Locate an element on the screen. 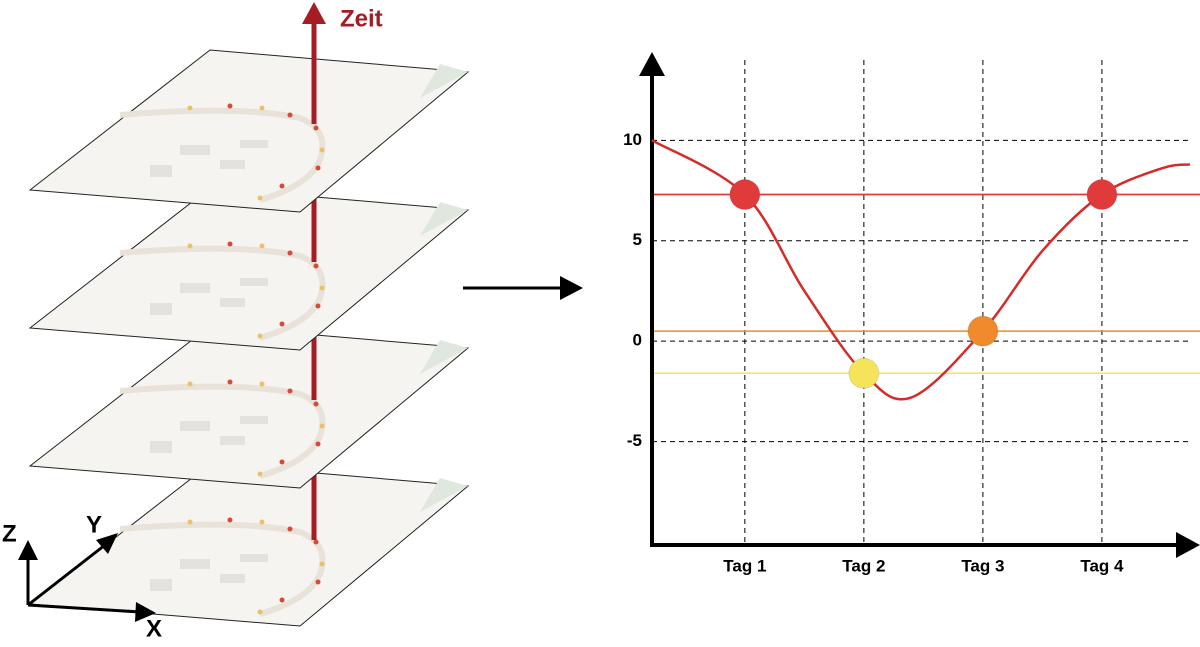 Image resolution: width=1200 pixels, height=647 pixels. x-tick-label: Tag 4 is located at coordinates (1102, 565).